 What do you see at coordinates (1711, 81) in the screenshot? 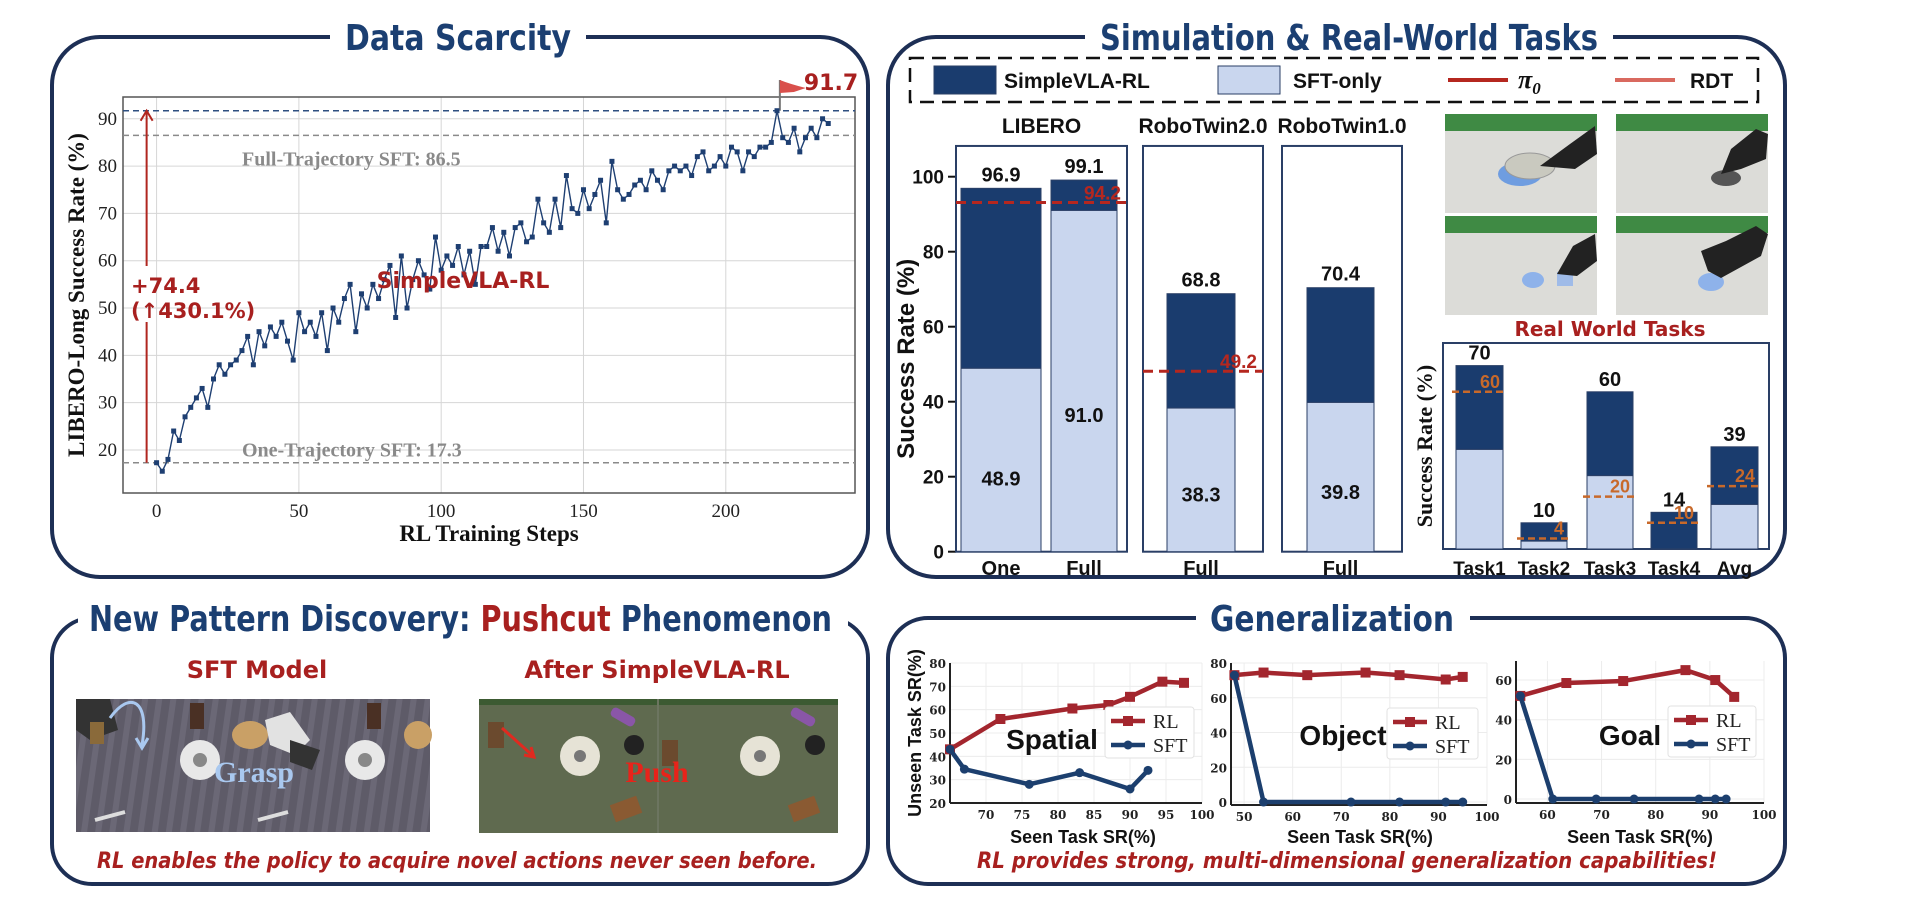
I see `legend-label-rdt: RDT` at bounding box center [1711, 81].